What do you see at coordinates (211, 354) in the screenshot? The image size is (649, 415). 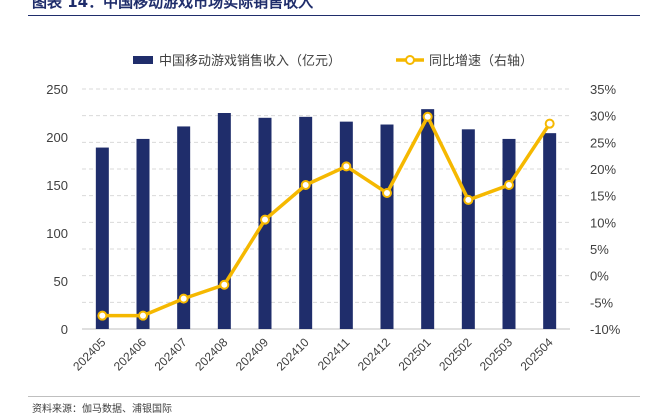 I see `x-tick-label: 202408` at bounding box center [211, 354].